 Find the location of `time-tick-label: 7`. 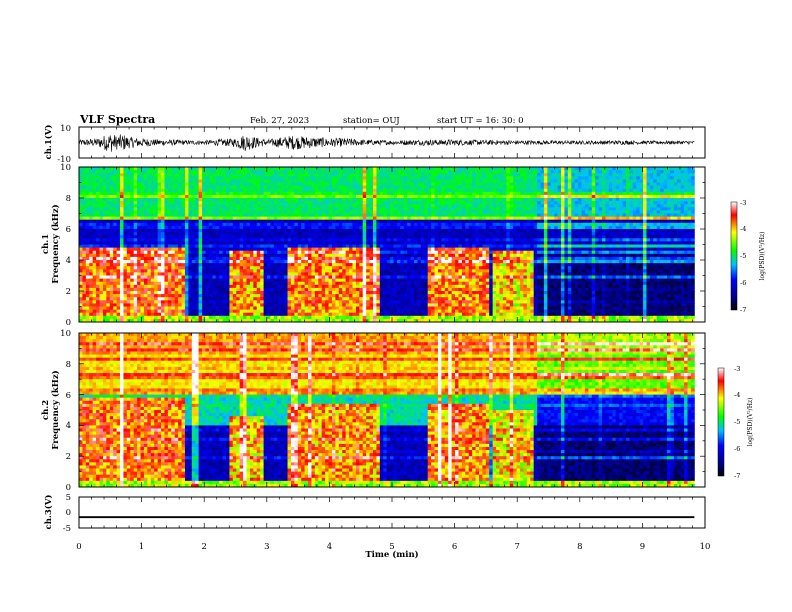

time-tick-label: 7 is located at coordinates (516, 547).